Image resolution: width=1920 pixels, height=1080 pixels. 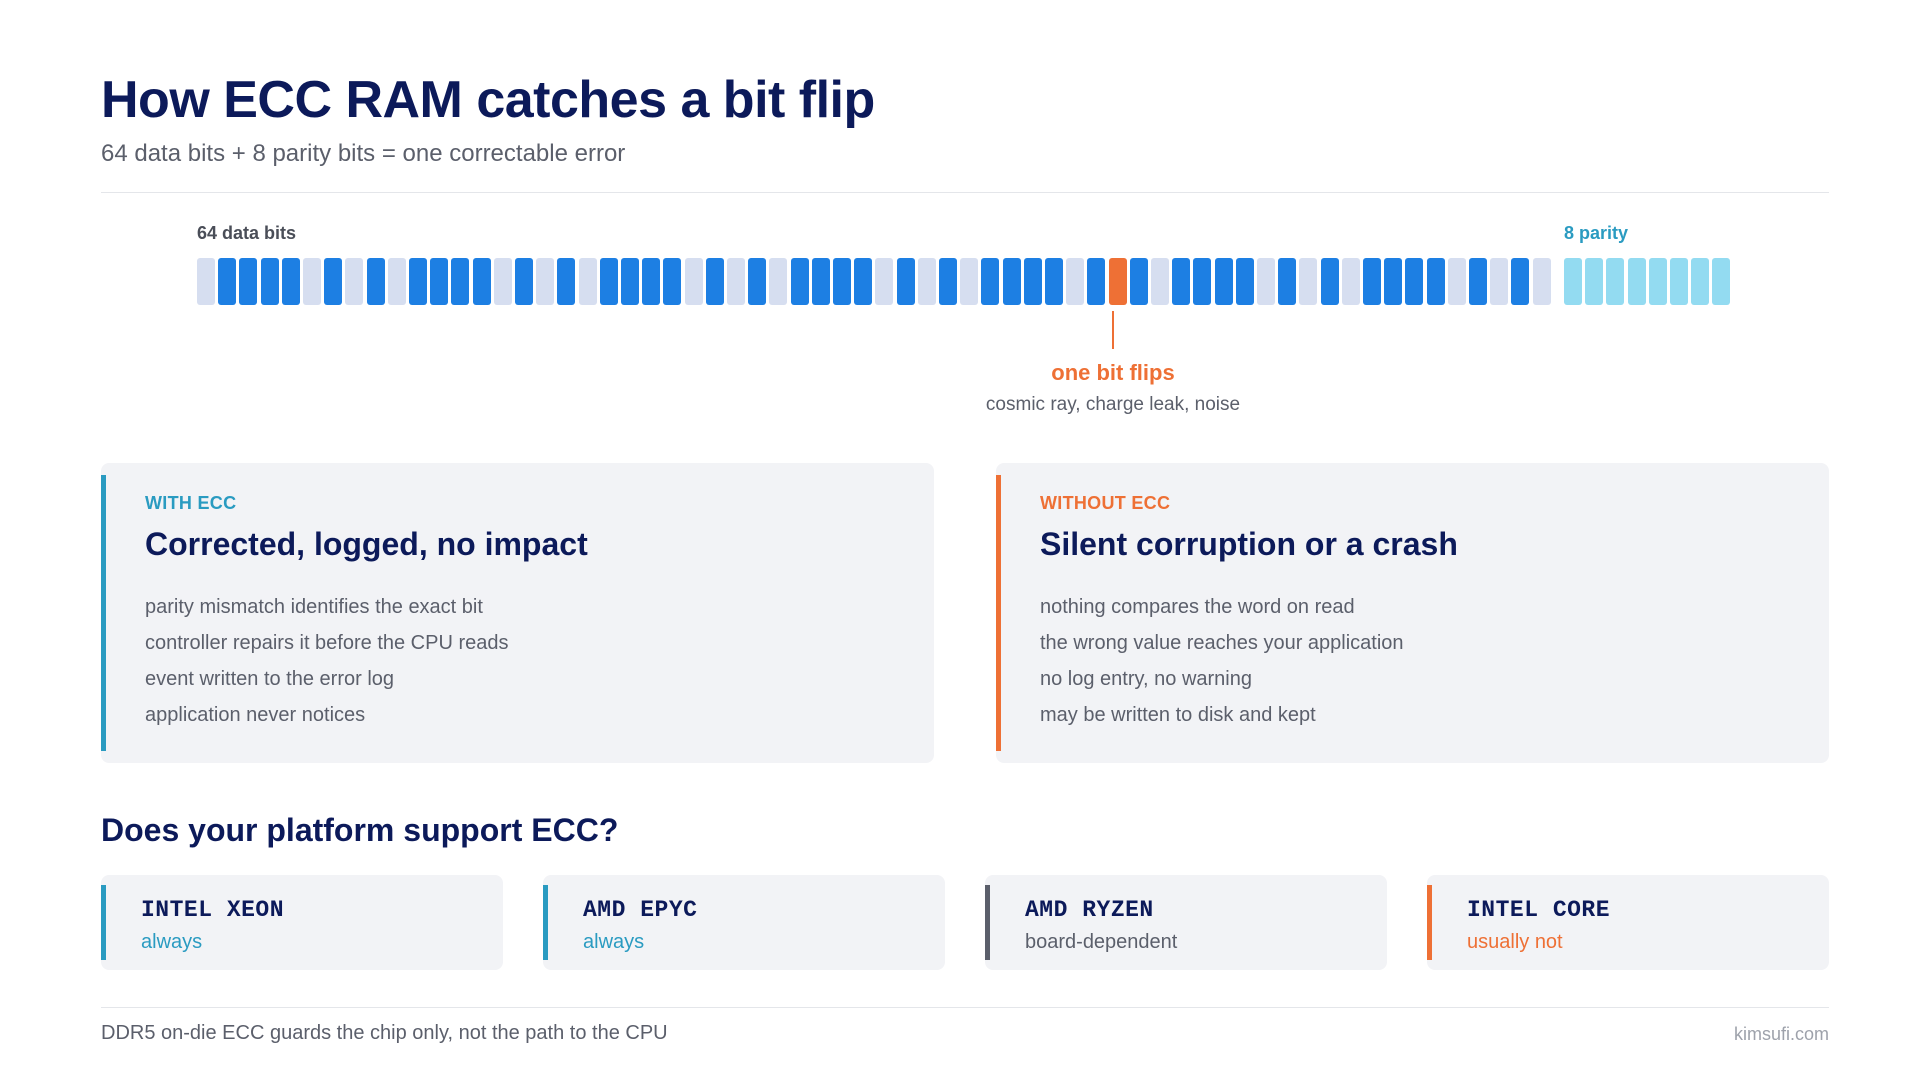 I want to click on platform-name: INTEL CORE, so click(x=1539, y=910).